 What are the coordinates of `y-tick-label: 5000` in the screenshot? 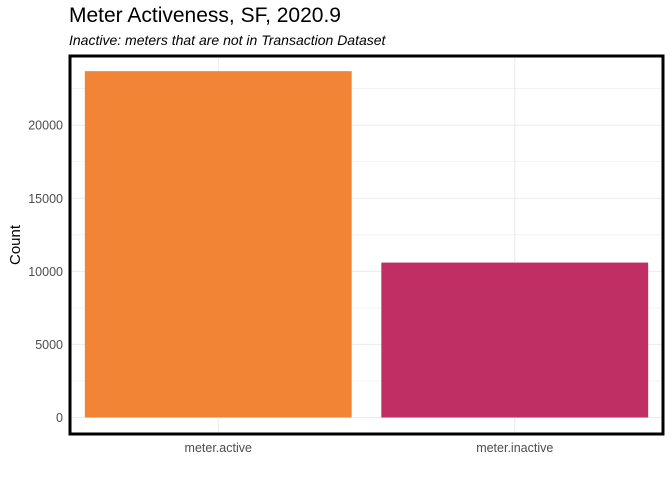 It's located at (49, 345).